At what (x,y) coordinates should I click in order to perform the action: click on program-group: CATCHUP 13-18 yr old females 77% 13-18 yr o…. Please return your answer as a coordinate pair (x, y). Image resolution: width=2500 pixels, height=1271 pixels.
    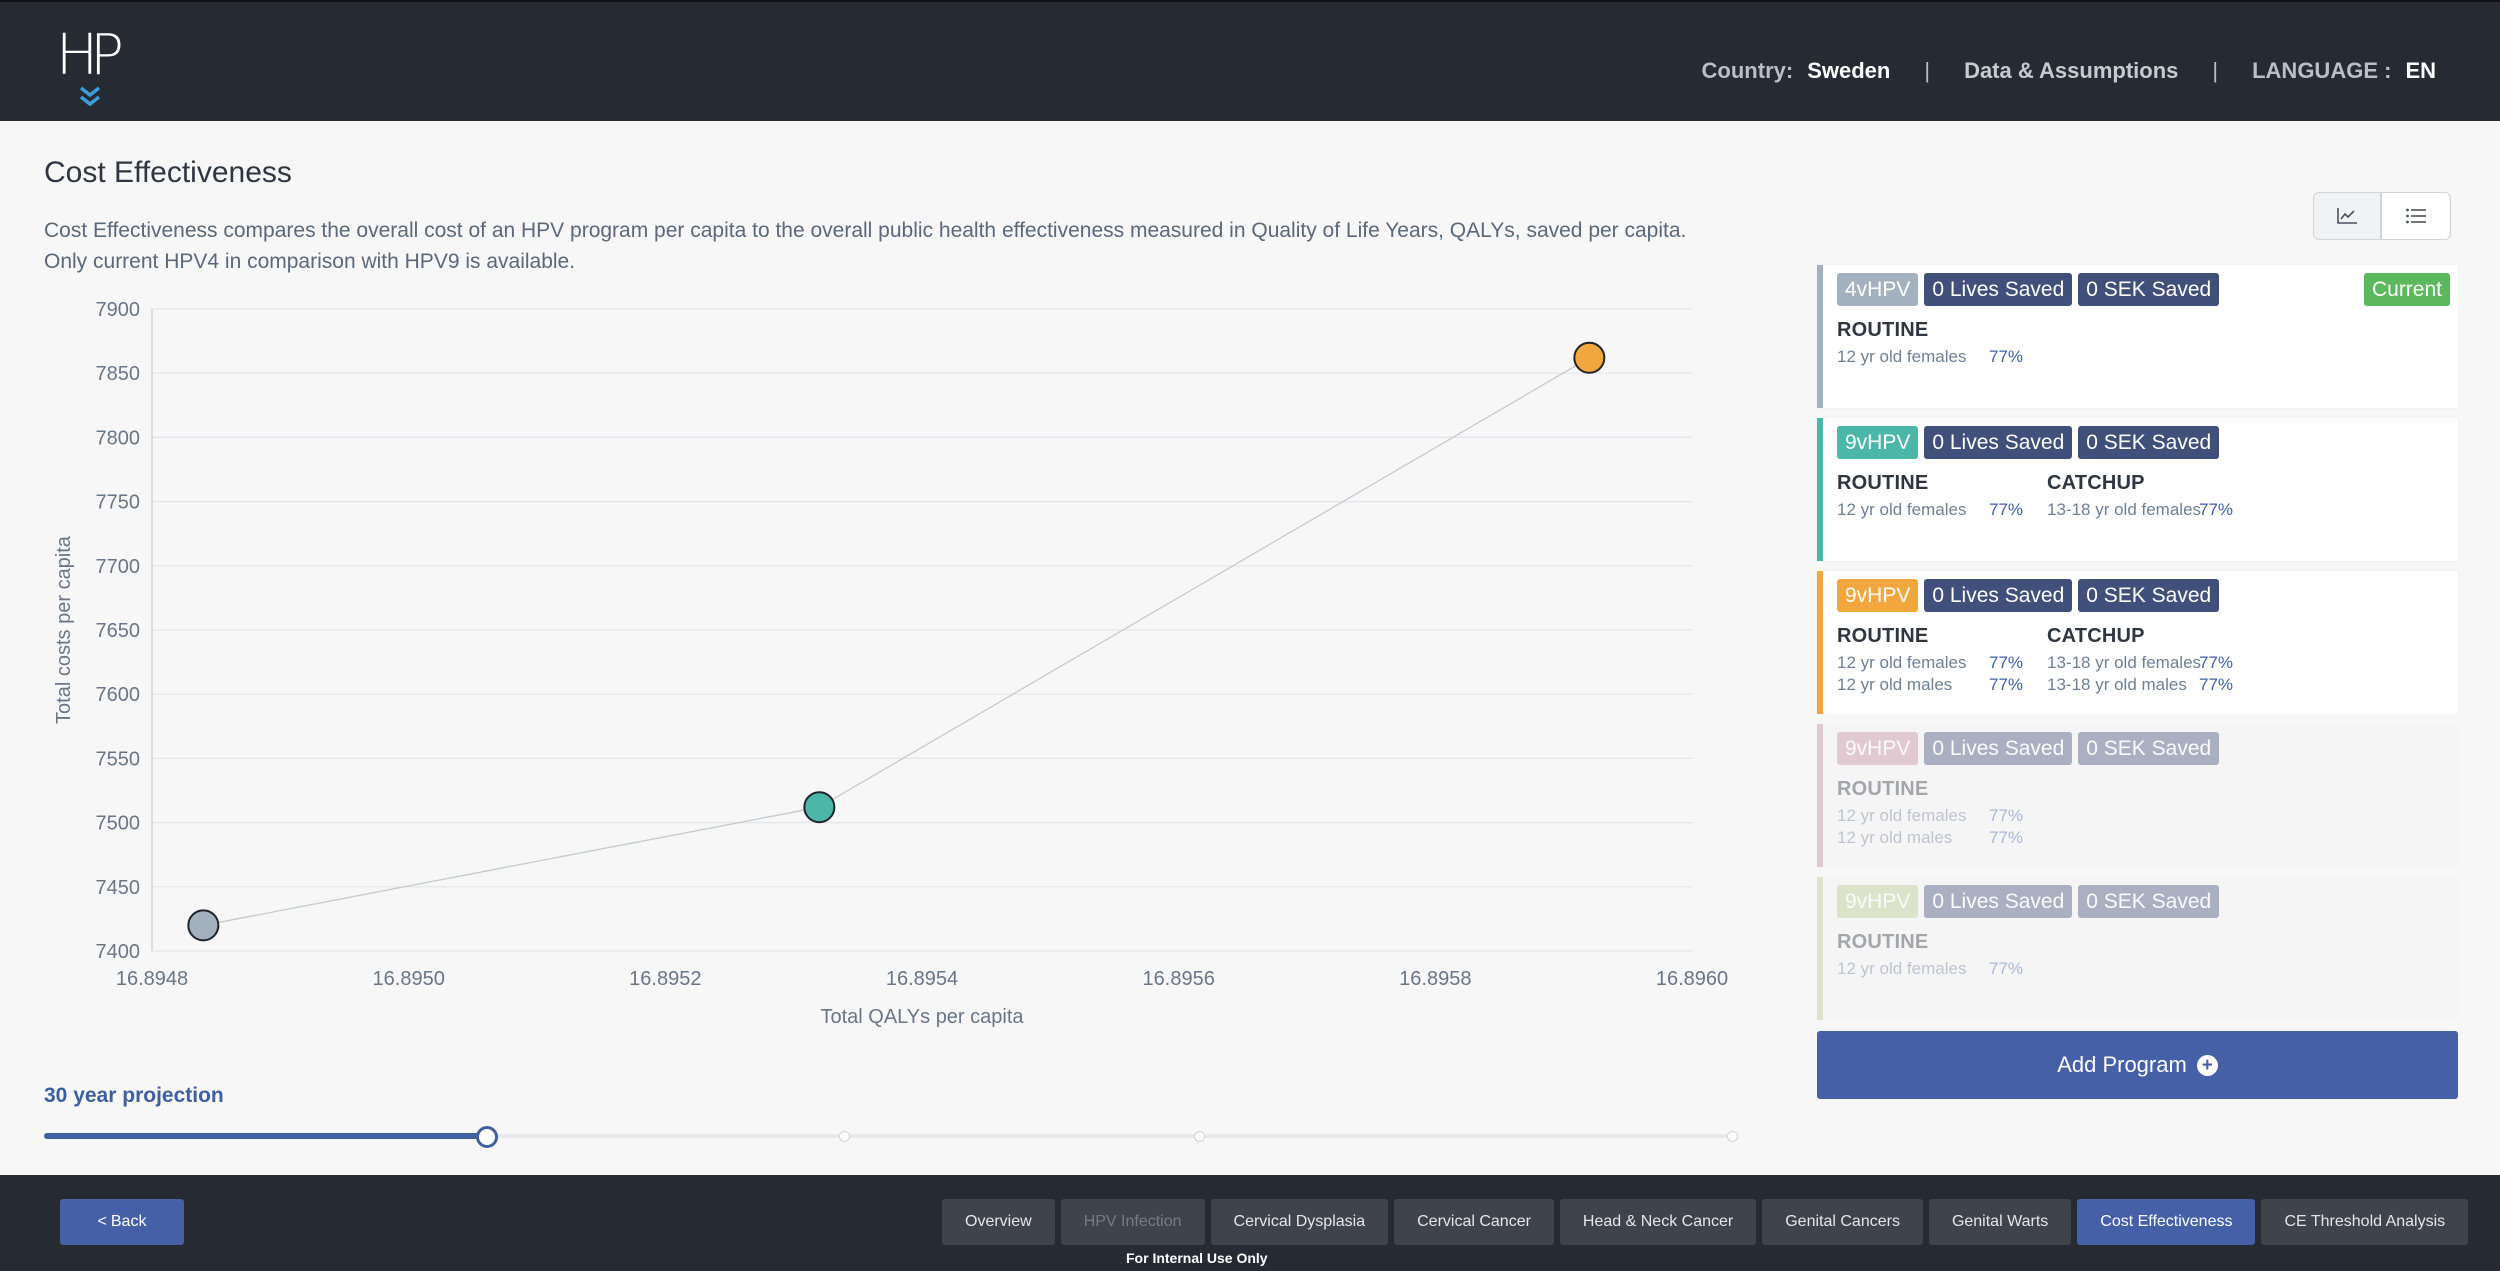
    Looking at the image, I should click on (2152, 660).